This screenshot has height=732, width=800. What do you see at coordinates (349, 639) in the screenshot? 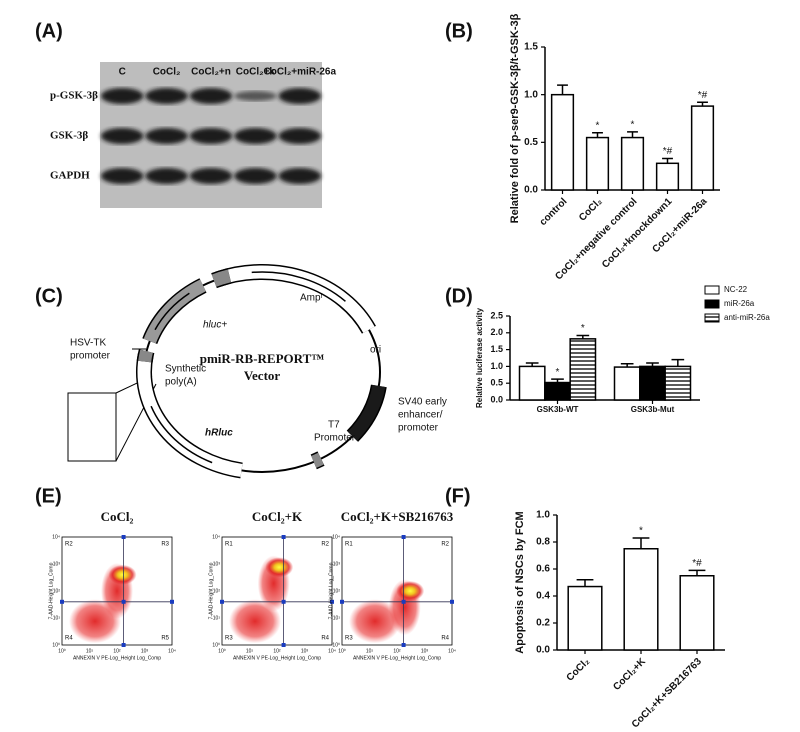
I see `quadrant-label: R3` at bounding box center [349, 639].